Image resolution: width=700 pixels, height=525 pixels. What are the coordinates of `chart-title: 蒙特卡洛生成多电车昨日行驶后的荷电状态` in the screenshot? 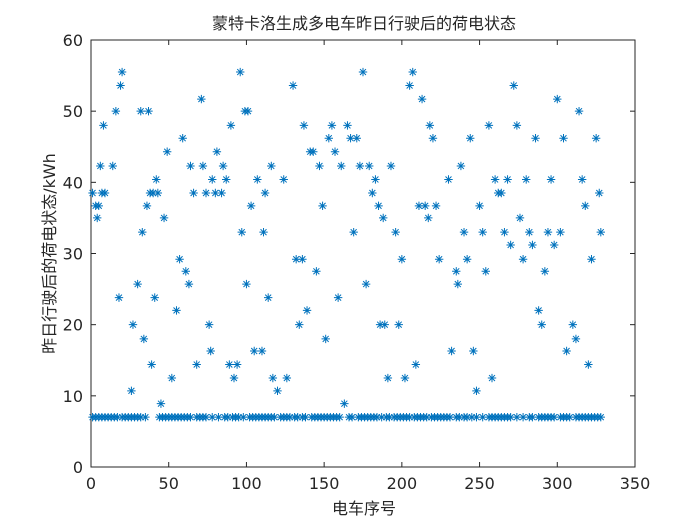 It's located at (364, 23).